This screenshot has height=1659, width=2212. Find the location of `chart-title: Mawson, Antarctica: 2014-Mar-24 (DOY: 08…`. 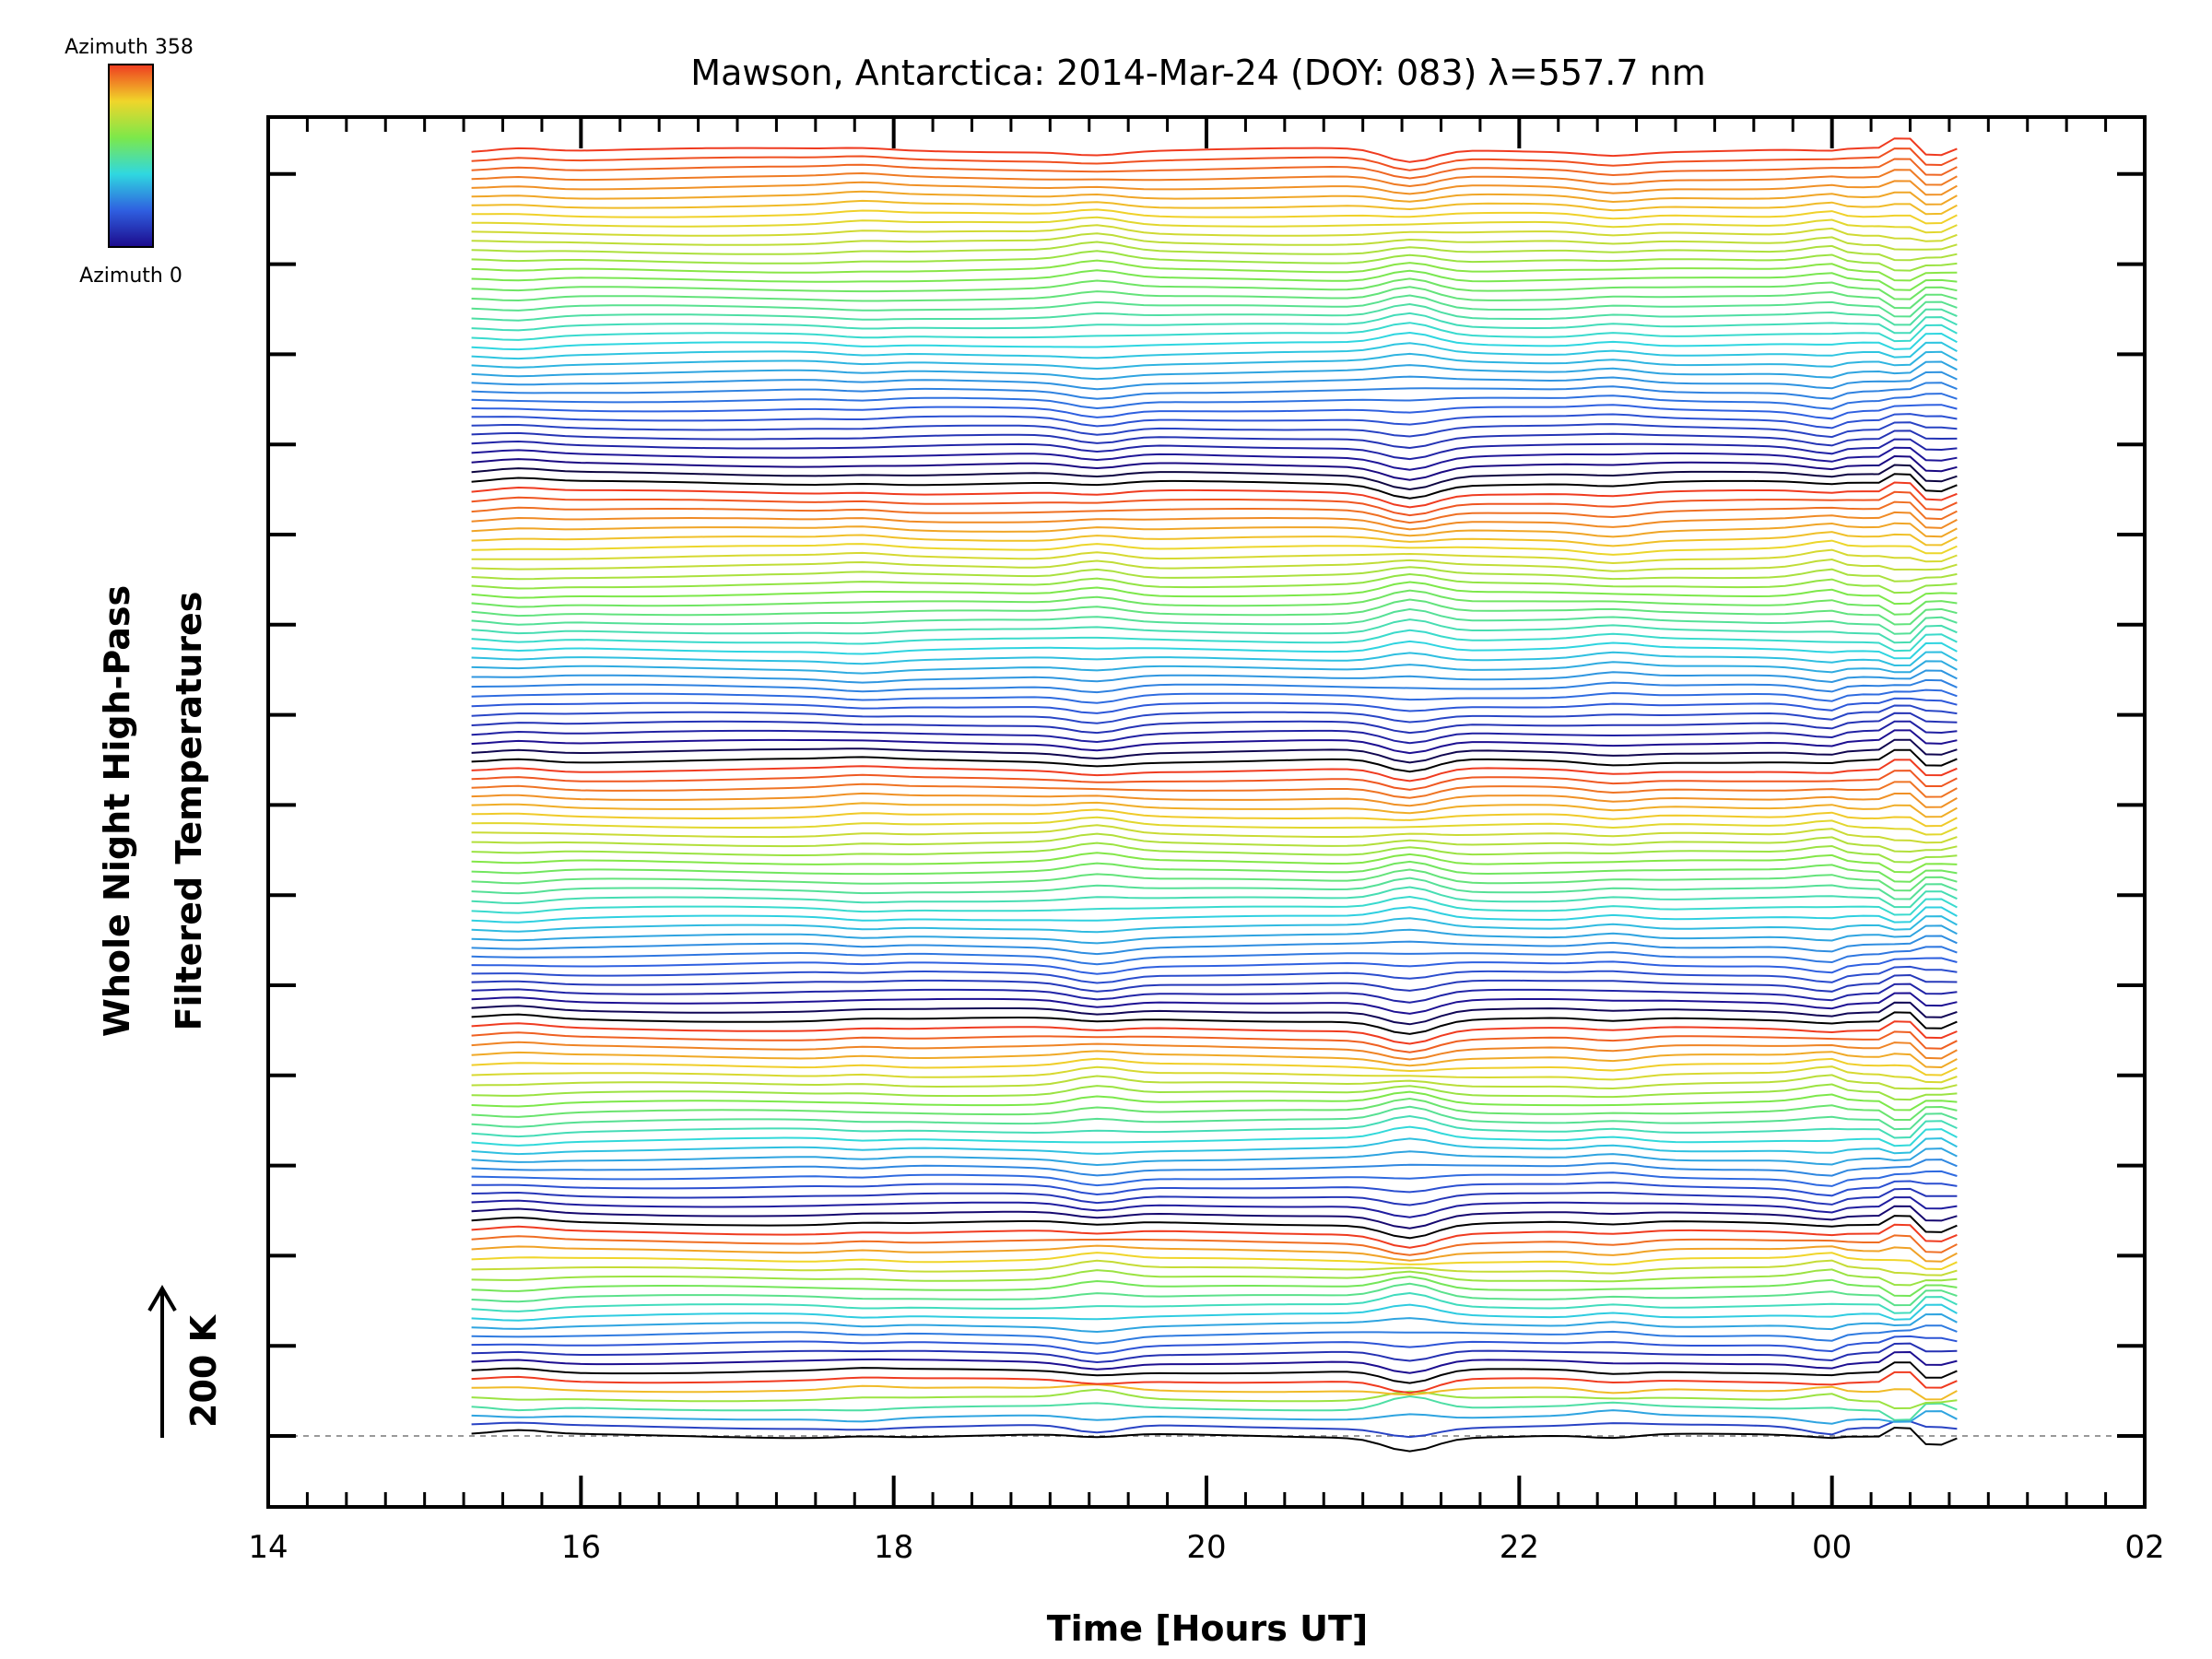

chart-title: Mawson, Antarctica: 2014-Mar-24 (DOY: 08… is located at coordinates (1197, 73).